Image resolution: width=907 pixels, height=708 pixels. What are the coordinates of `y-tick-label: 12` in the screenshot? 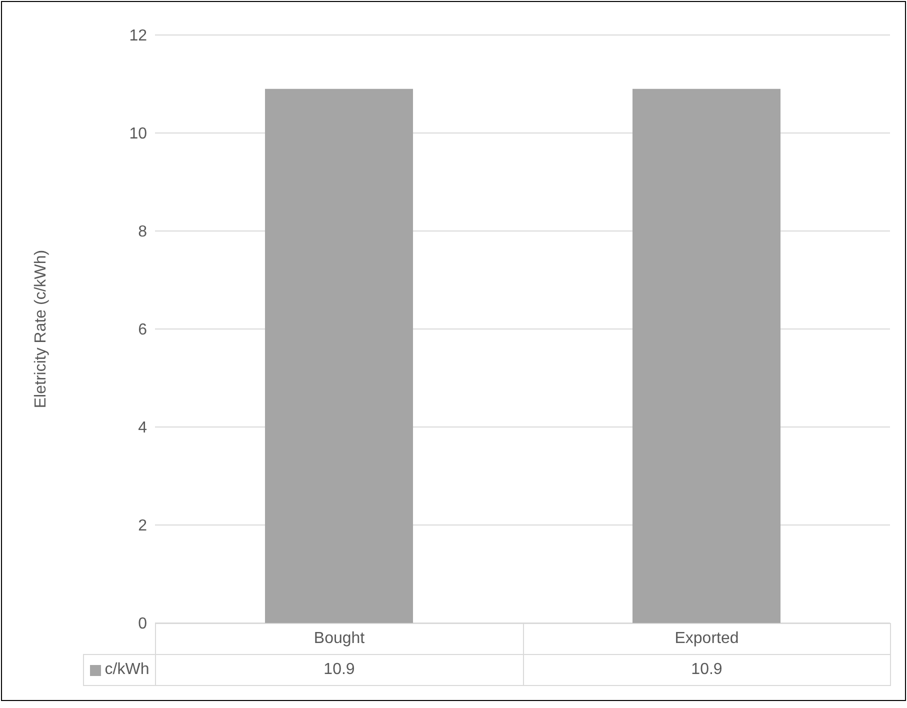 It's located at (138, 36).